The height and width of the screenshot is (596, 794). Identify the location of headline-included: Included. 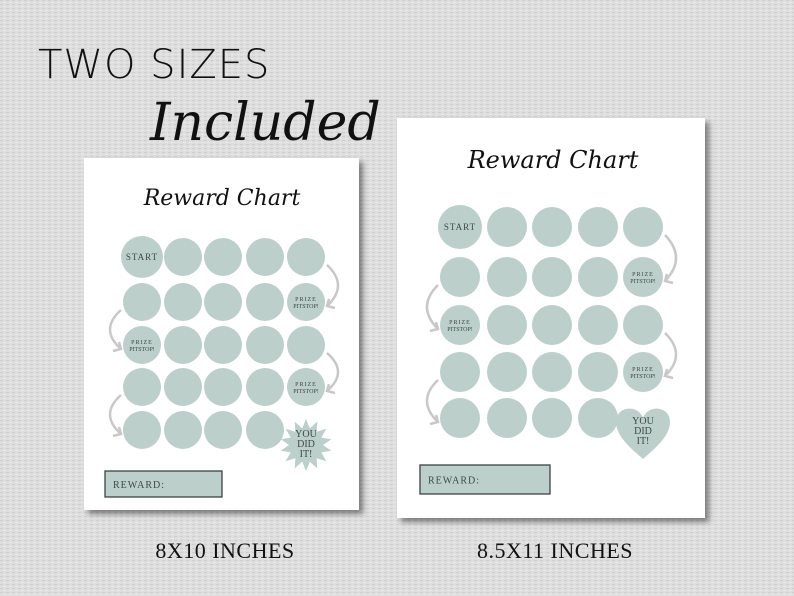
(265, 123).